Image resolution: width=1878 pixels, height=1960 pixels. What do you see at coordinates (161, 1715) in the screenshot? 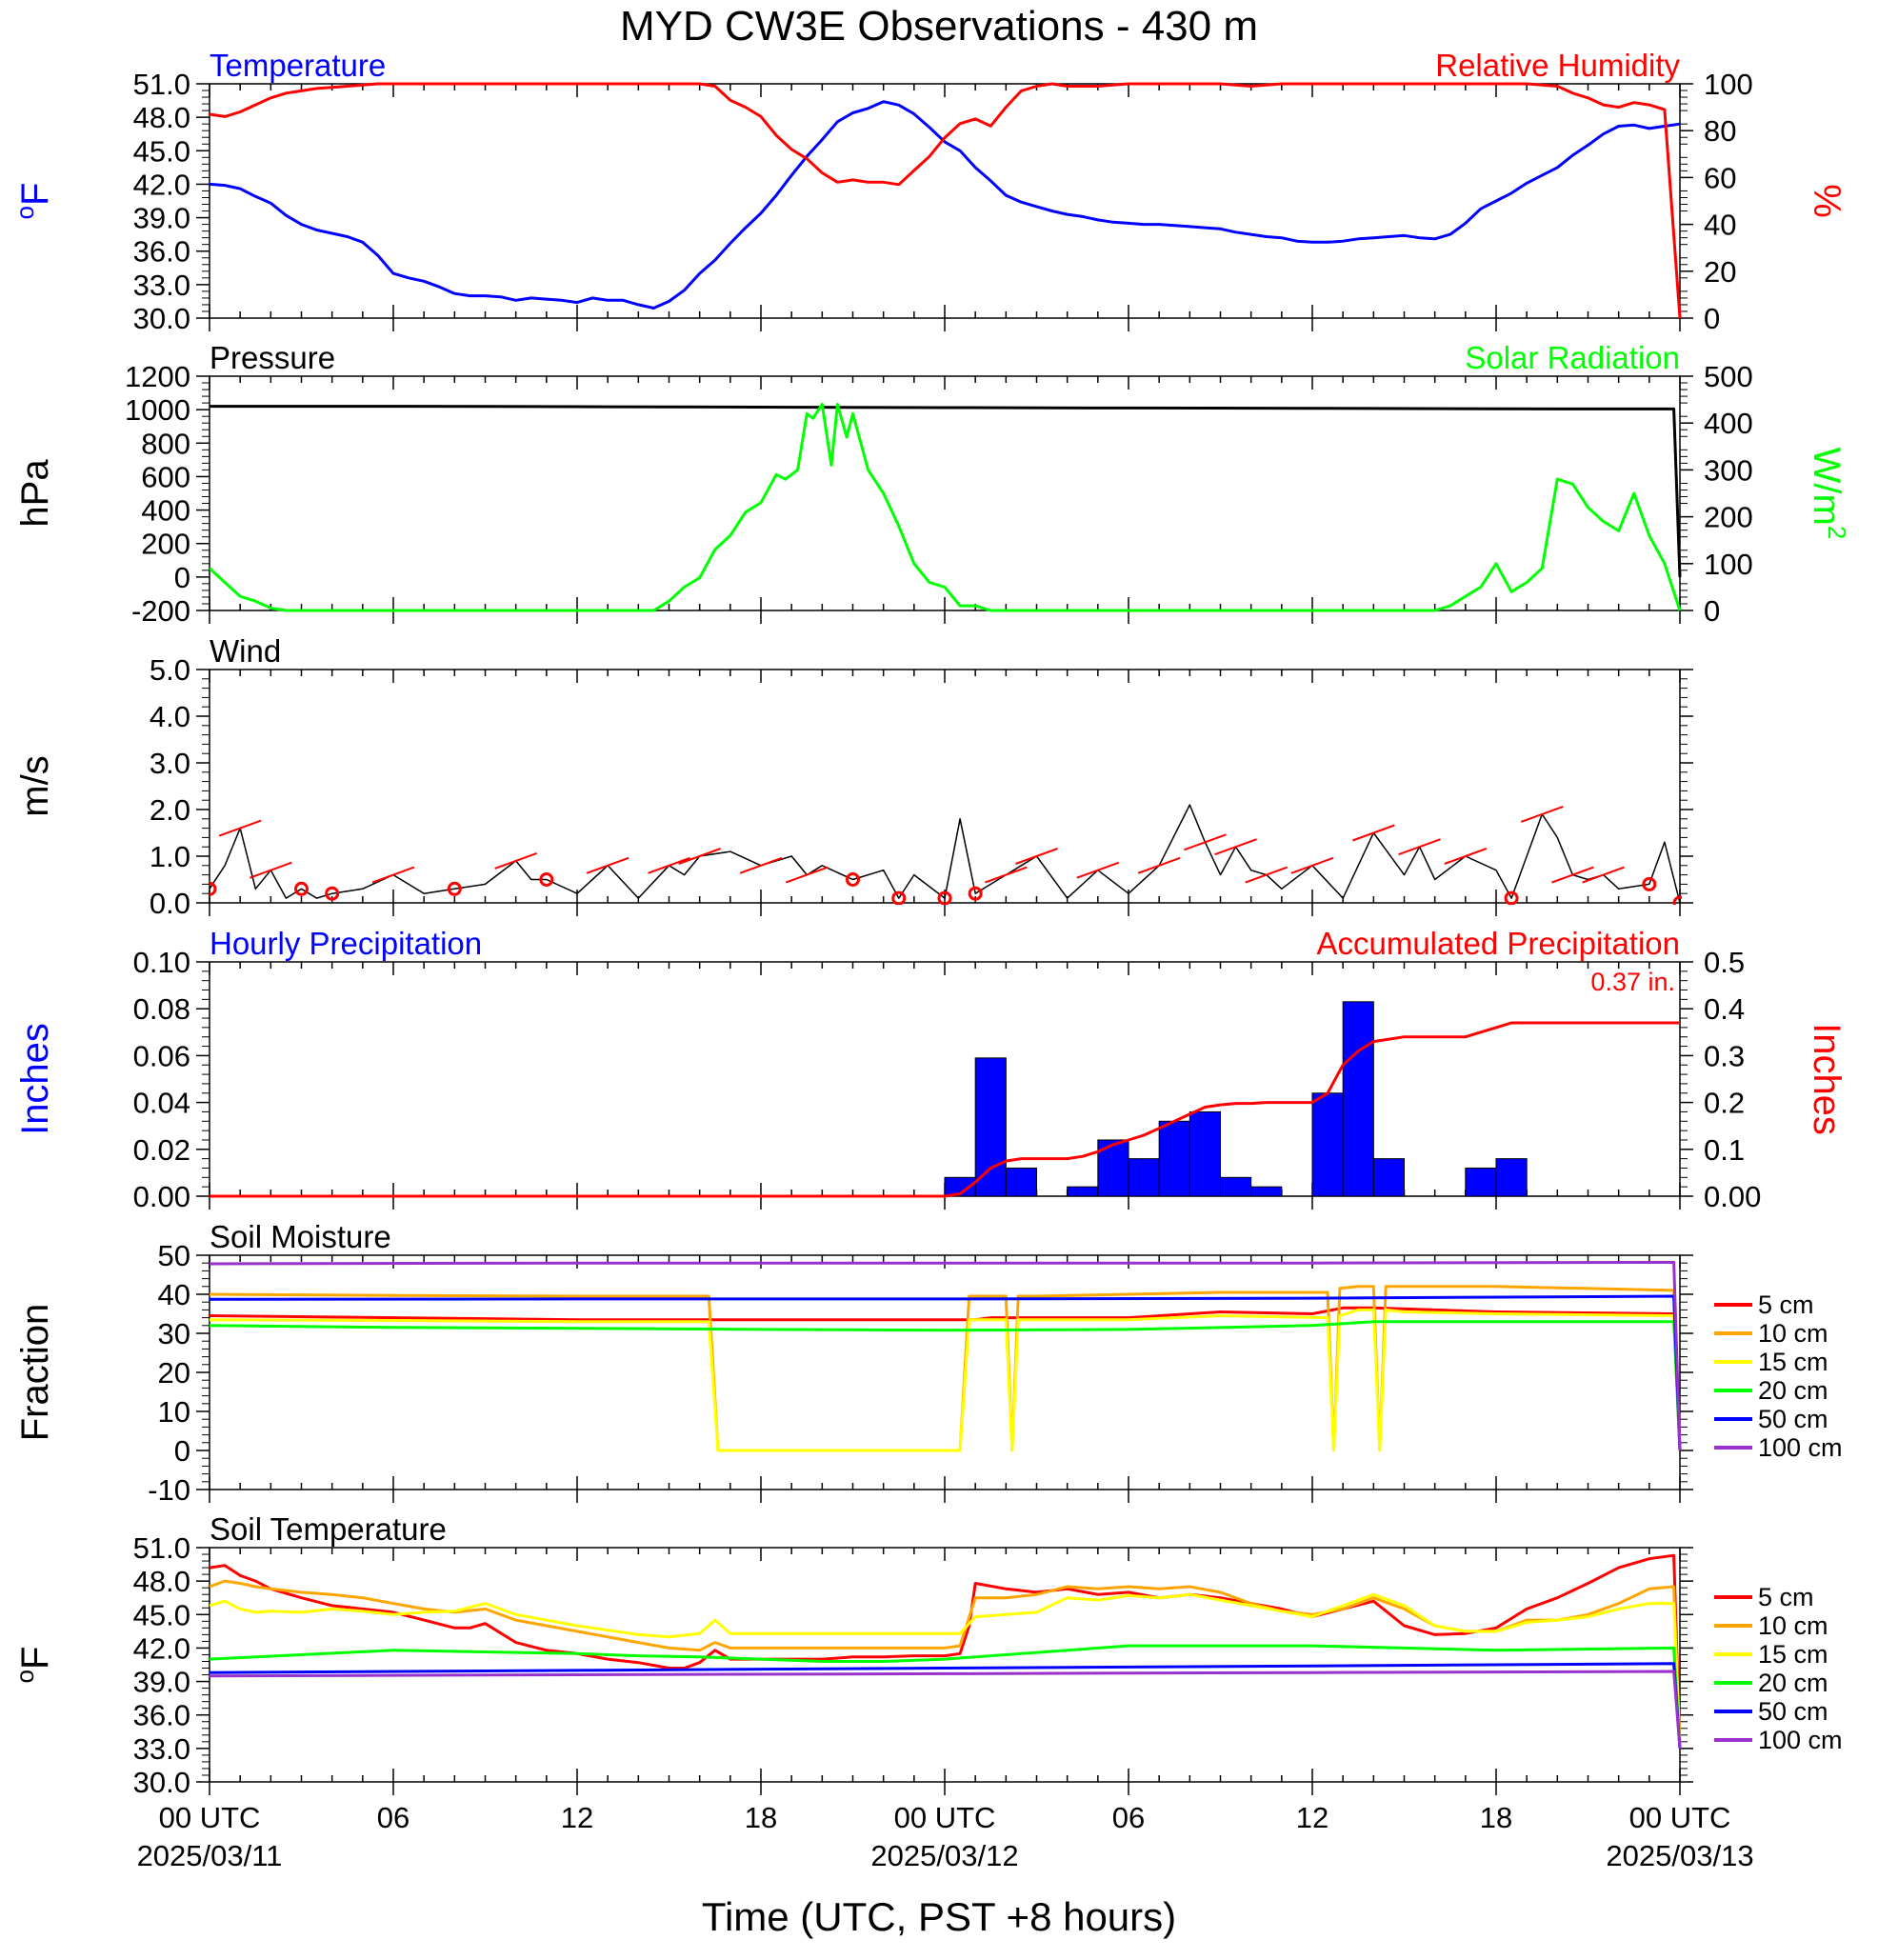
I see `y-tick-label-left: 36.0` at bounding box center [161, 1715].